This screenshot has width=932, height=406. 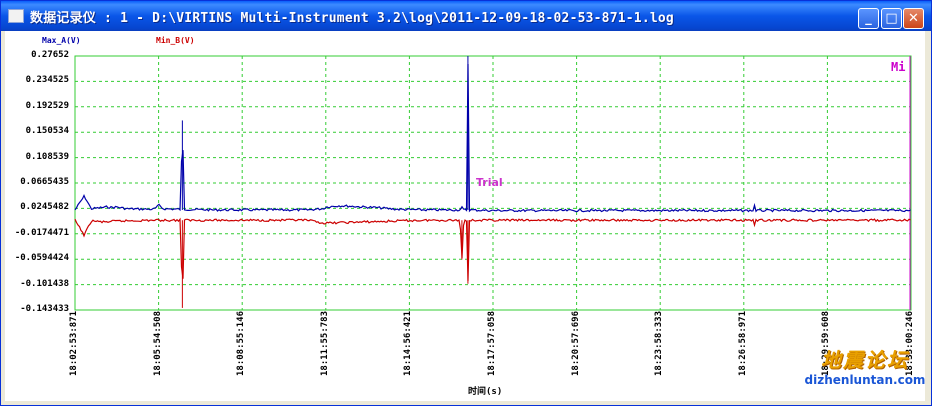 I want to click on app-icon, so click(x=16, y=16).